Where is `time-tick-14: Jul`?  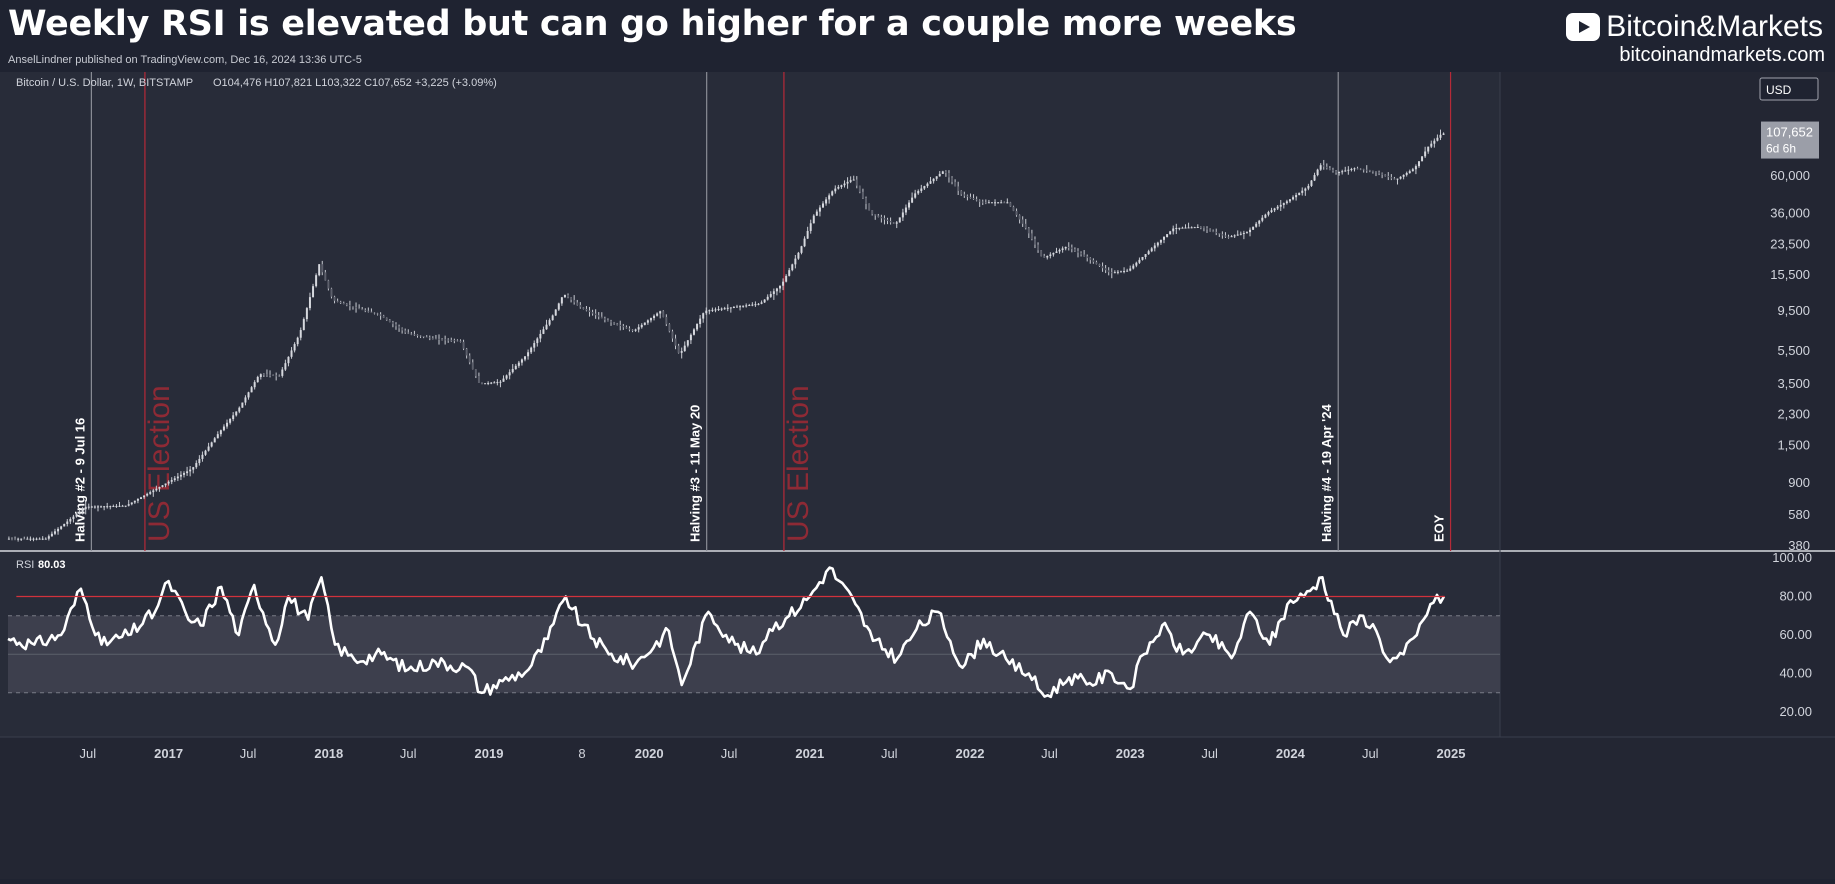 time-tick-14: Jul is located at coordinates (1209, 753).